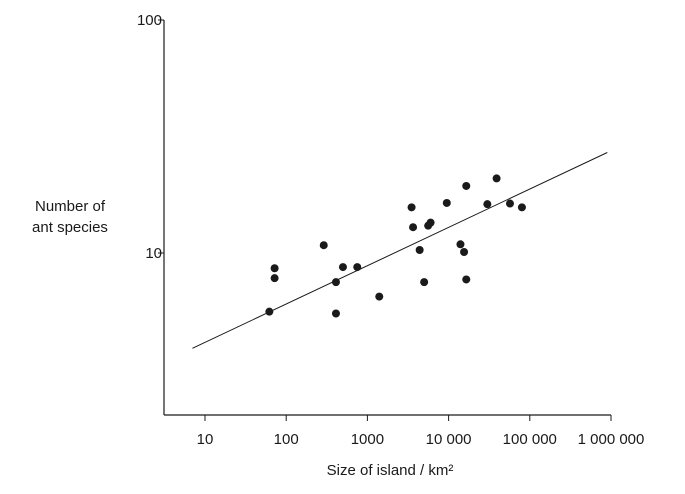 This screenshot has height=494, width=685. Describe the element at coordinates (149, 20) in the screenshot. I see `y-tick-label: 100` at that location.